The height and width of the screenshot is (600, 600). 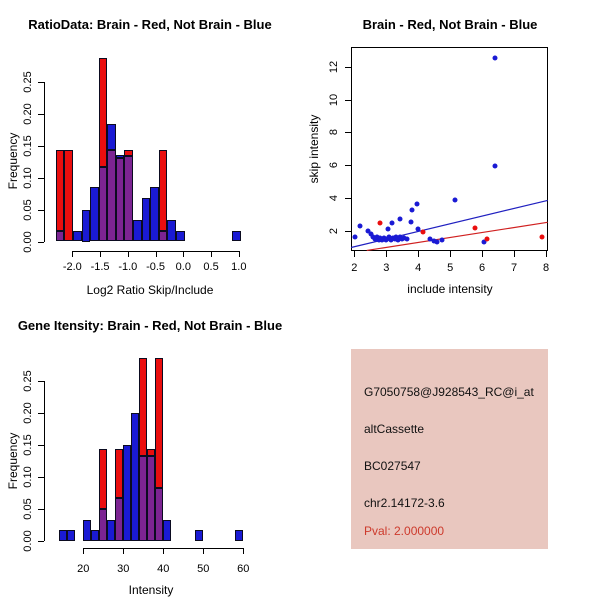 What do you see at coordinates (239, 267) in the screenshot?
I see `x-tick-label: 1.0` at bounding box center [239, 267].